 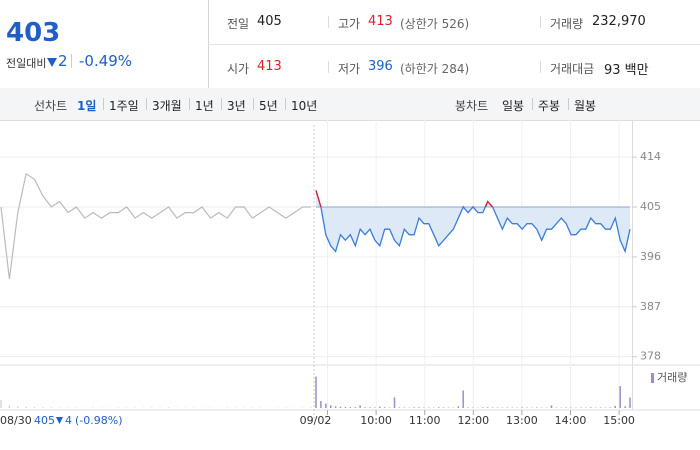 What do you see at coordinates (106, 61) in the screenshot?
I see `change-pct: -0.49%` at bounding box center [106, 61].